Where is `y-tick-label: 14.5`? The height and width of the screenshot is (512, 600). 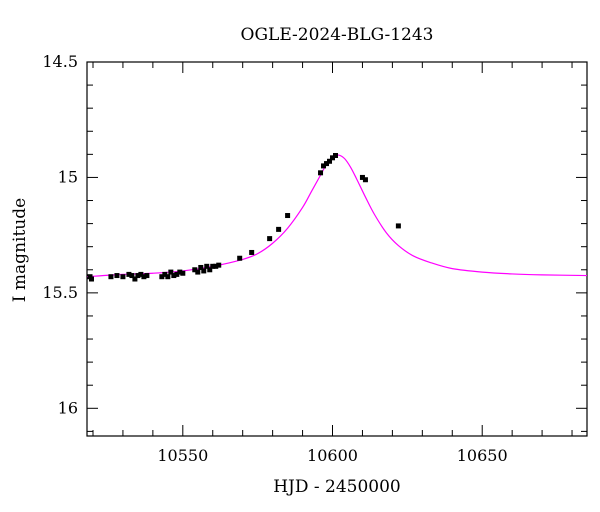 y-tick-label: 14.5 is located at coordinates (60, 61).